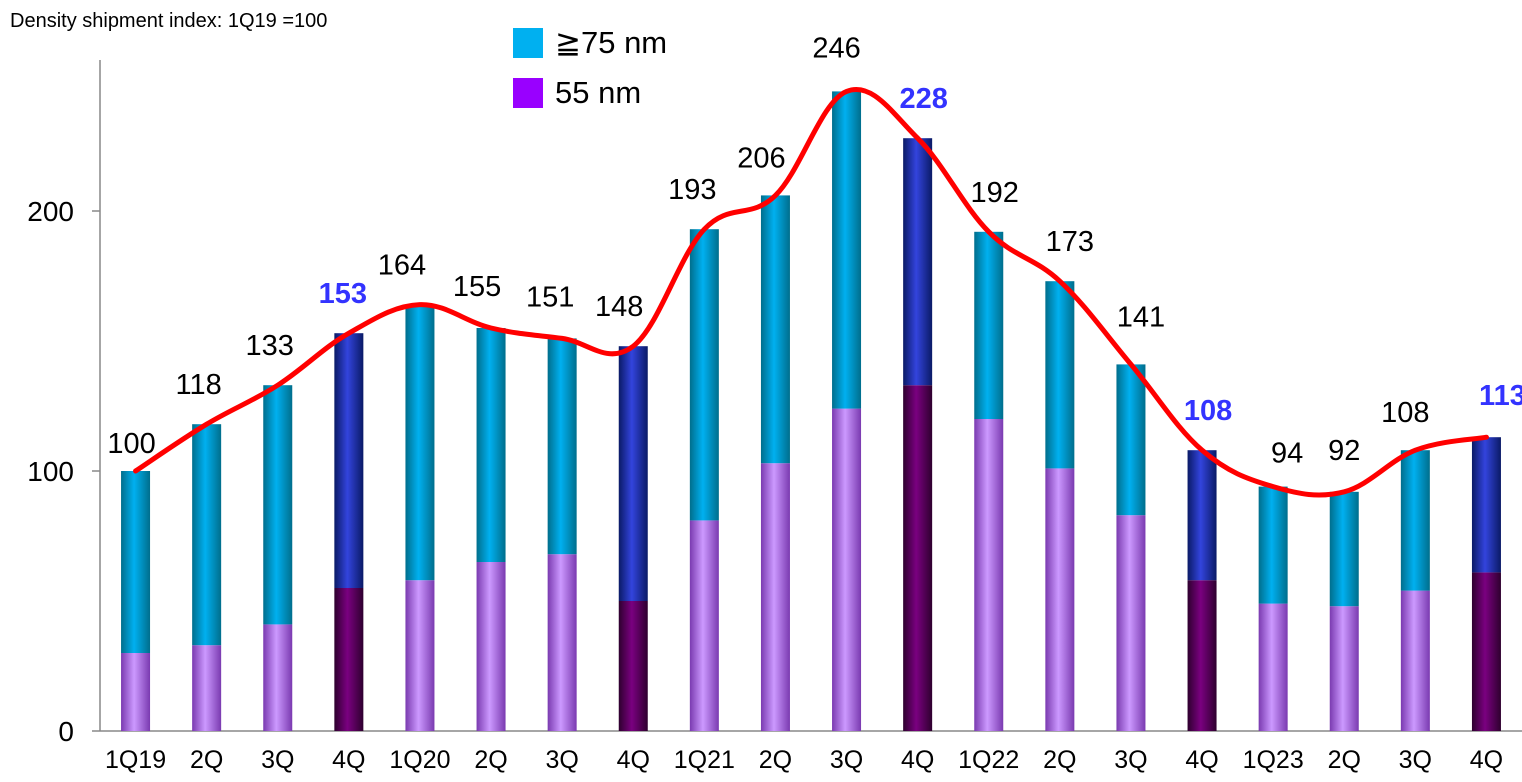  Describe the element at coordinates (477, 287) in the screenshot. I see `data-label: 155` at that location.